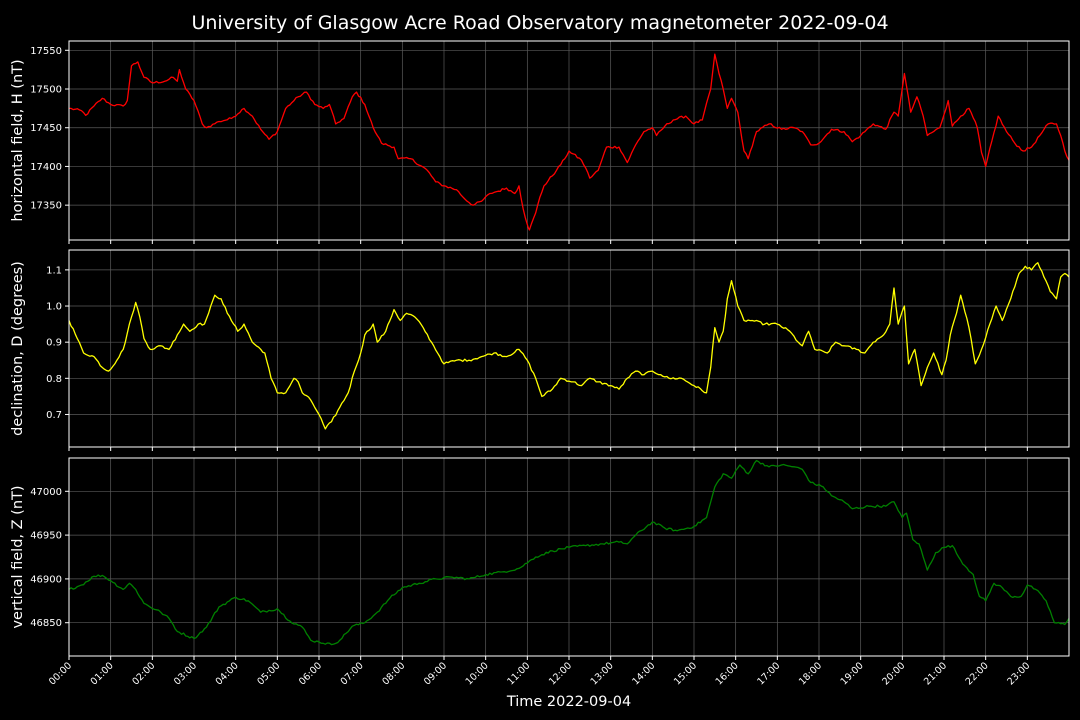 The height and width of the screenshot is (720, 1080). I want to click on x-tick-label: 08:00, so click(393, 673).